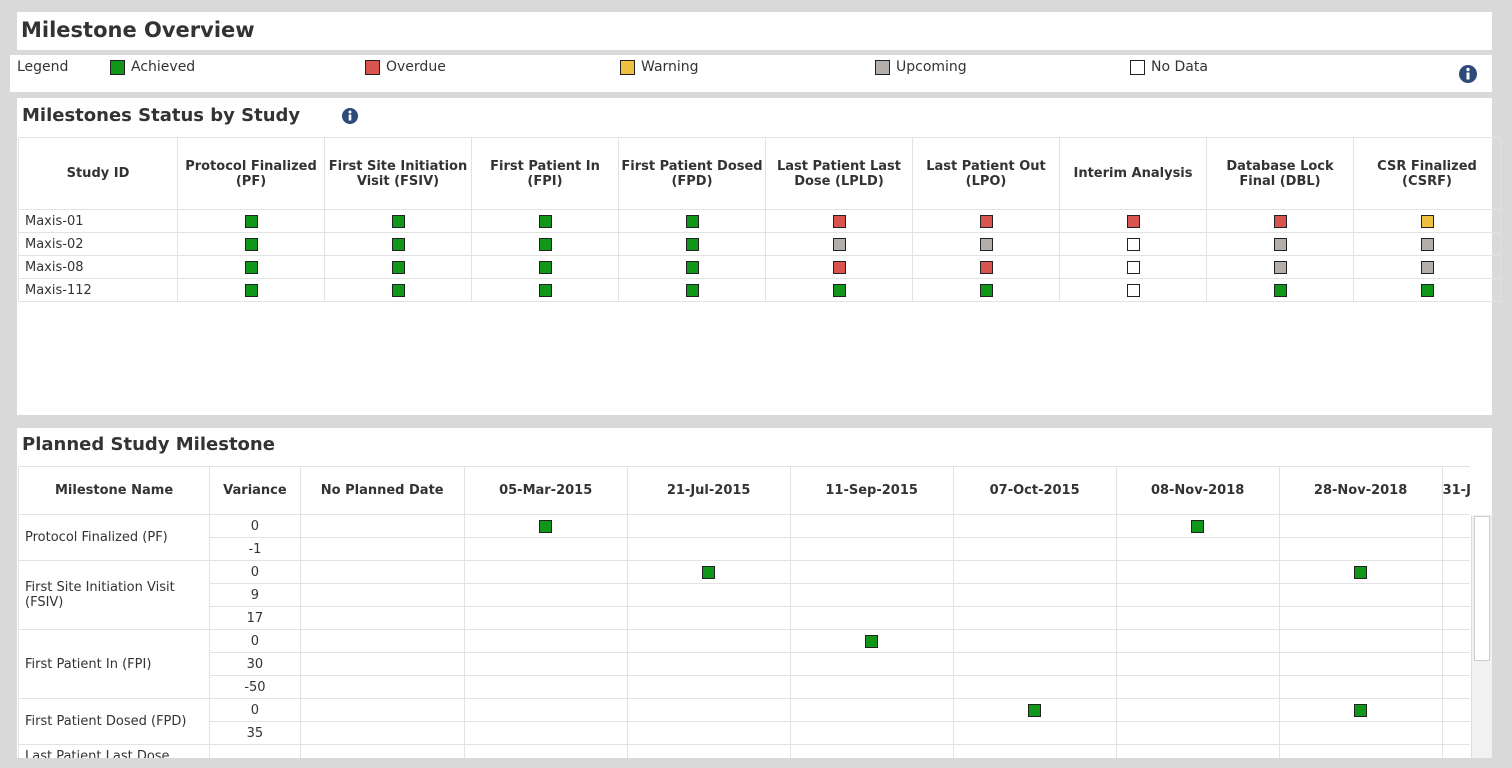 This screenshot has height=768, width=1512. Describe the element at coordinates (708, 490) in the screenshot. I see `date-header: 21-Jul-2015` at that location.